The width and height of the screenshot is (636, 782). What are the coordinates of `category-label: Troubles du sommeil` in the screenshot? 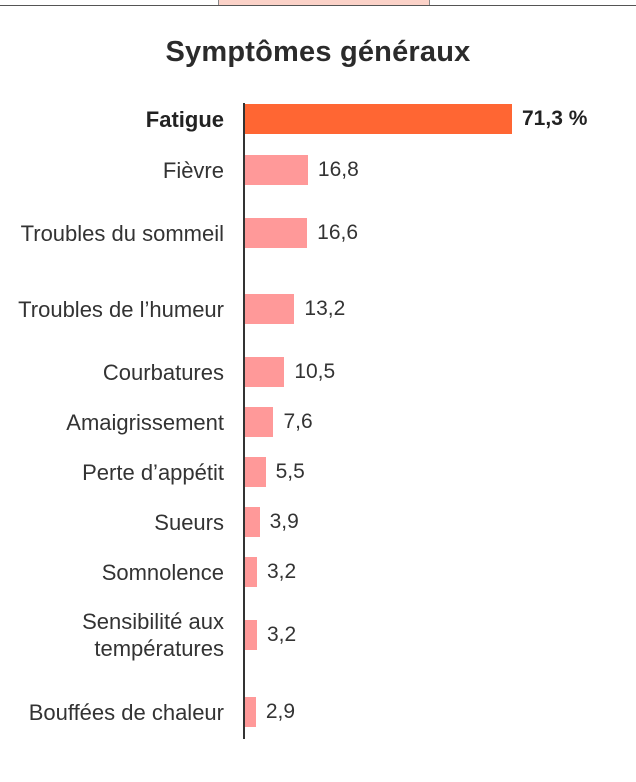 It's located at (122, 233).